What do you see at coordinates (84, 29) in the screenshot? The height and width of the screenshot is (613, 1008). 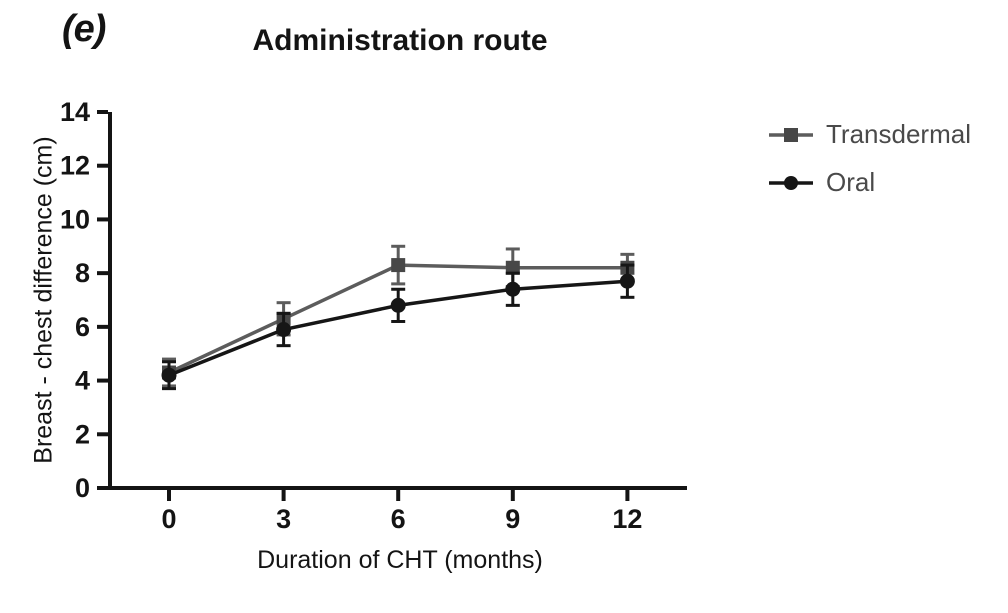 I see `panel-label: (e)` at bounding box center [84, 29].